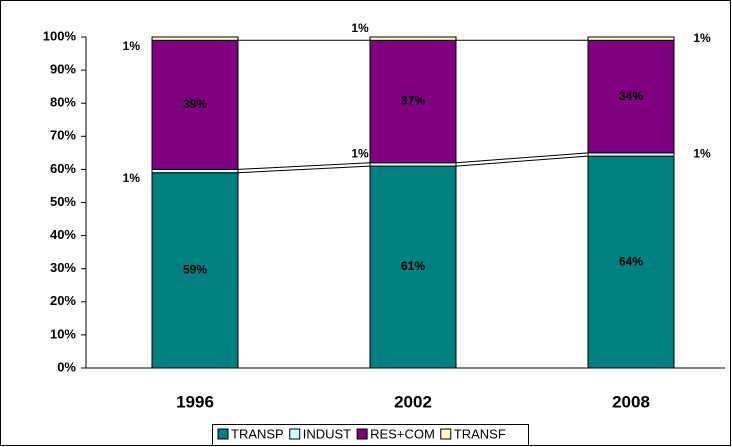 This screenshot has height=447, width=732. I want to click on y-tick-label: 40%, so click(63, 234).